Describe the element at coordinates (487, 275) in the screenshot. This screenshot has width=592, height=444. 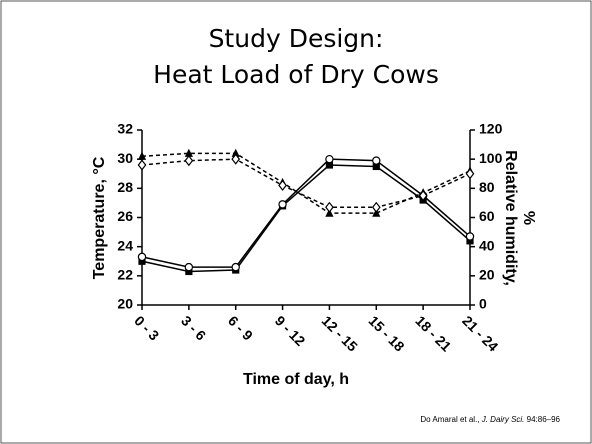
I see `y2-tick-label: 20` at that location.